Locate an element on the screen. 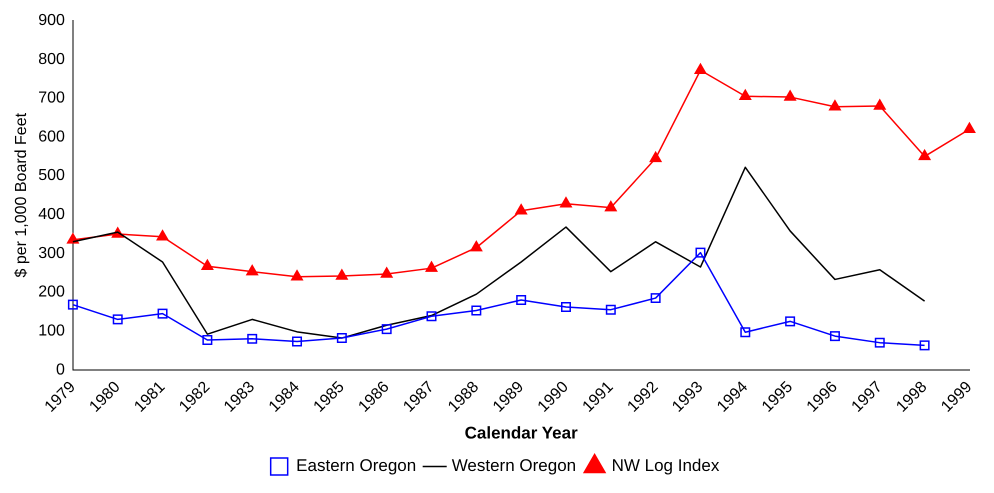  y-tick-label: 700 is located at coordinates (51, 98).